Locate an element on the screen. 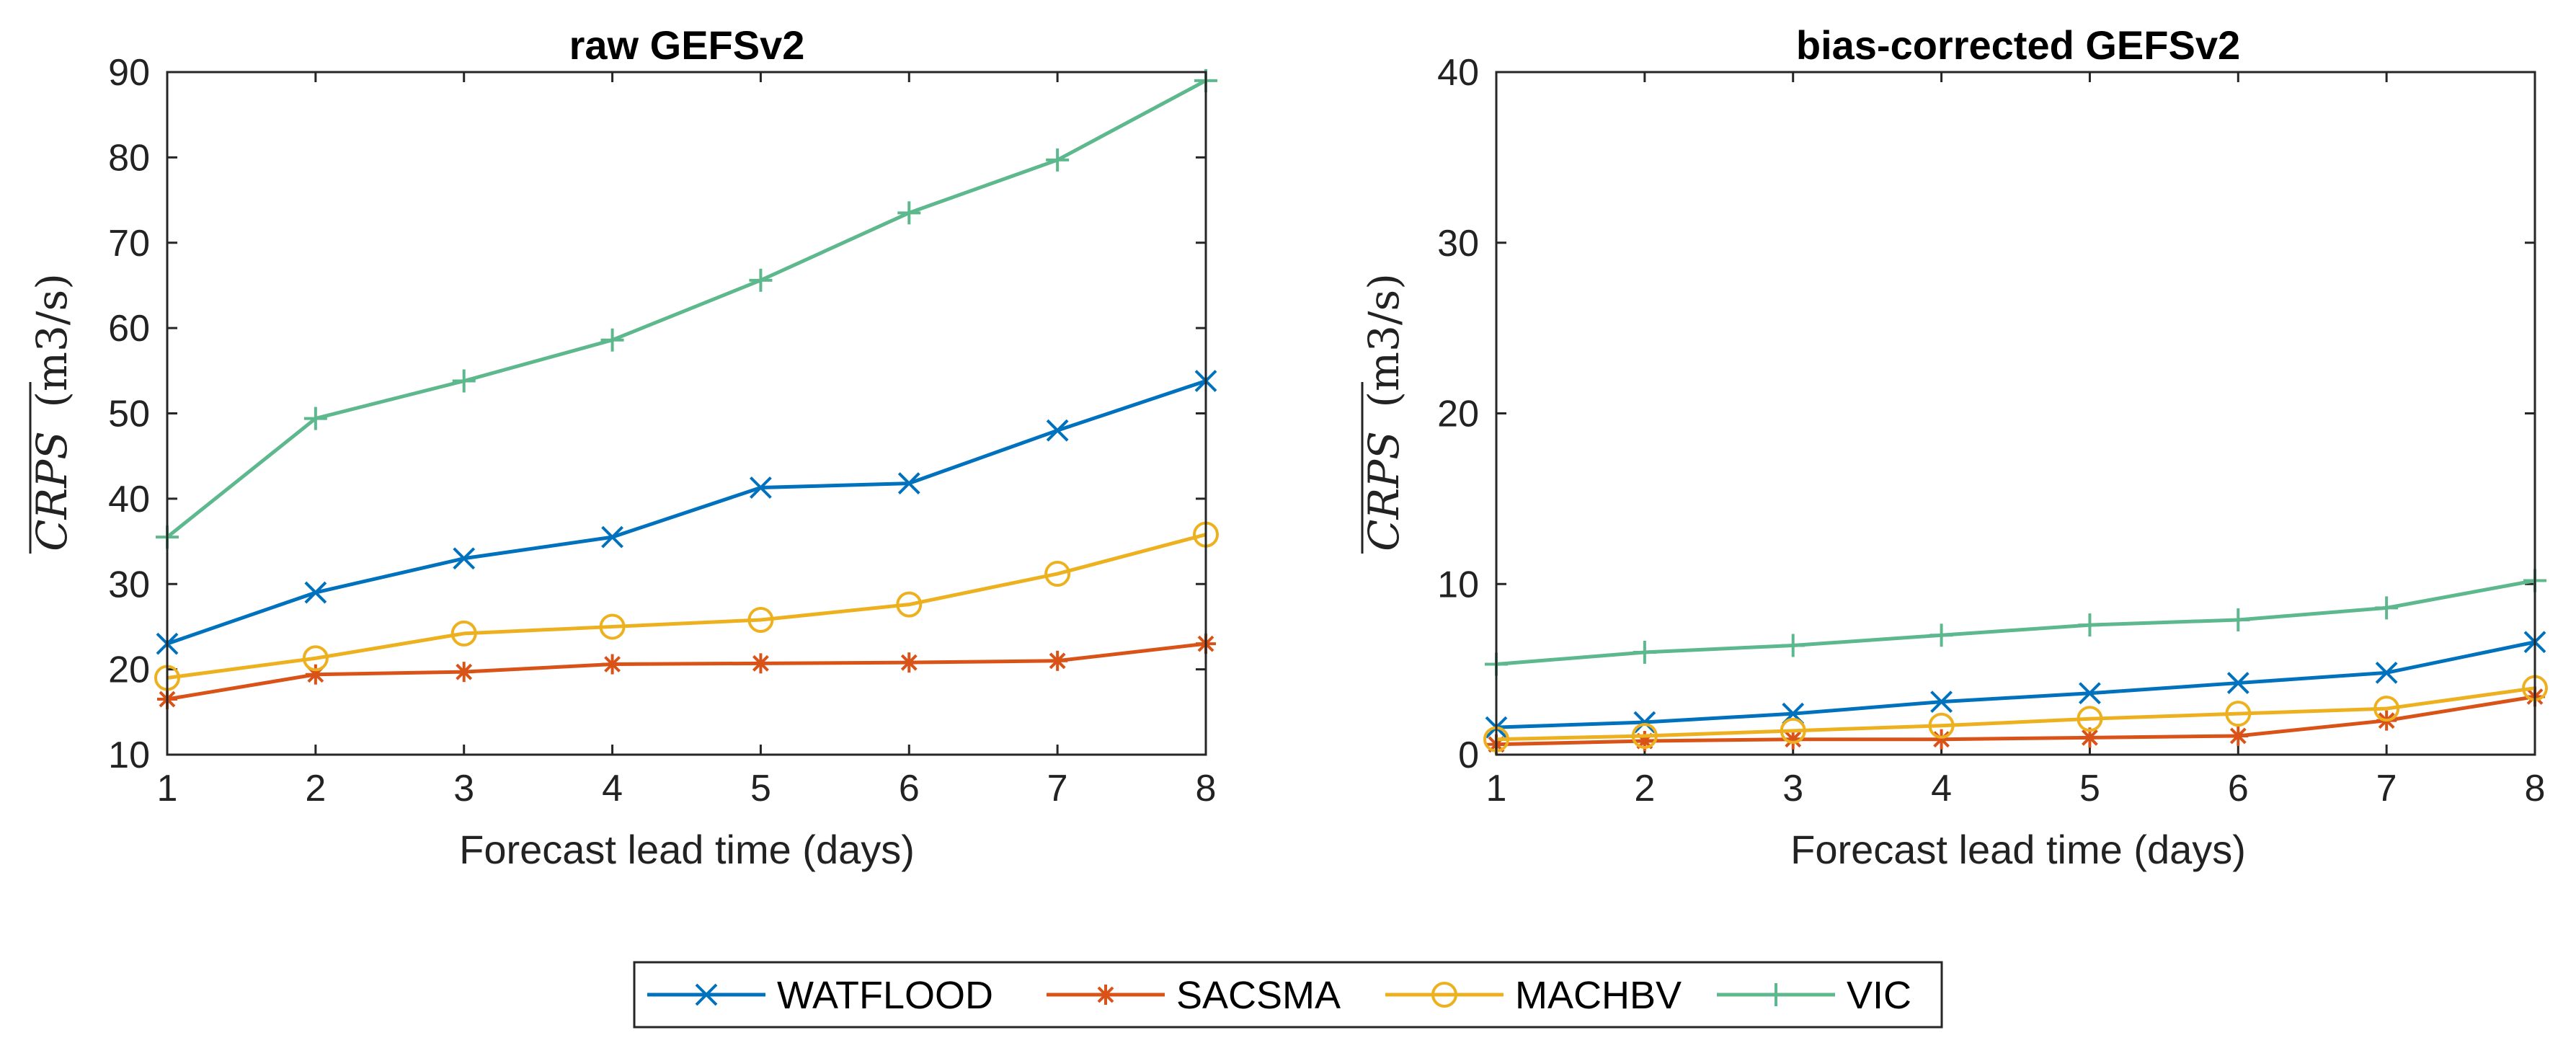  legend-item-machbv: MACHBV is located at coordinates (1533, 995).